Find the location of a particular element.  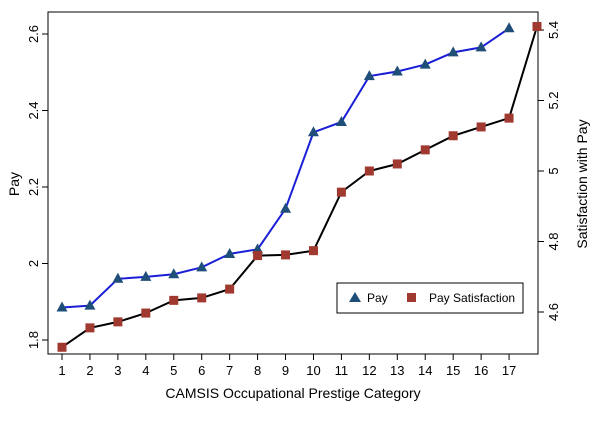

y-left-tick-label: 1.8 is located at coordinates (33, 340).